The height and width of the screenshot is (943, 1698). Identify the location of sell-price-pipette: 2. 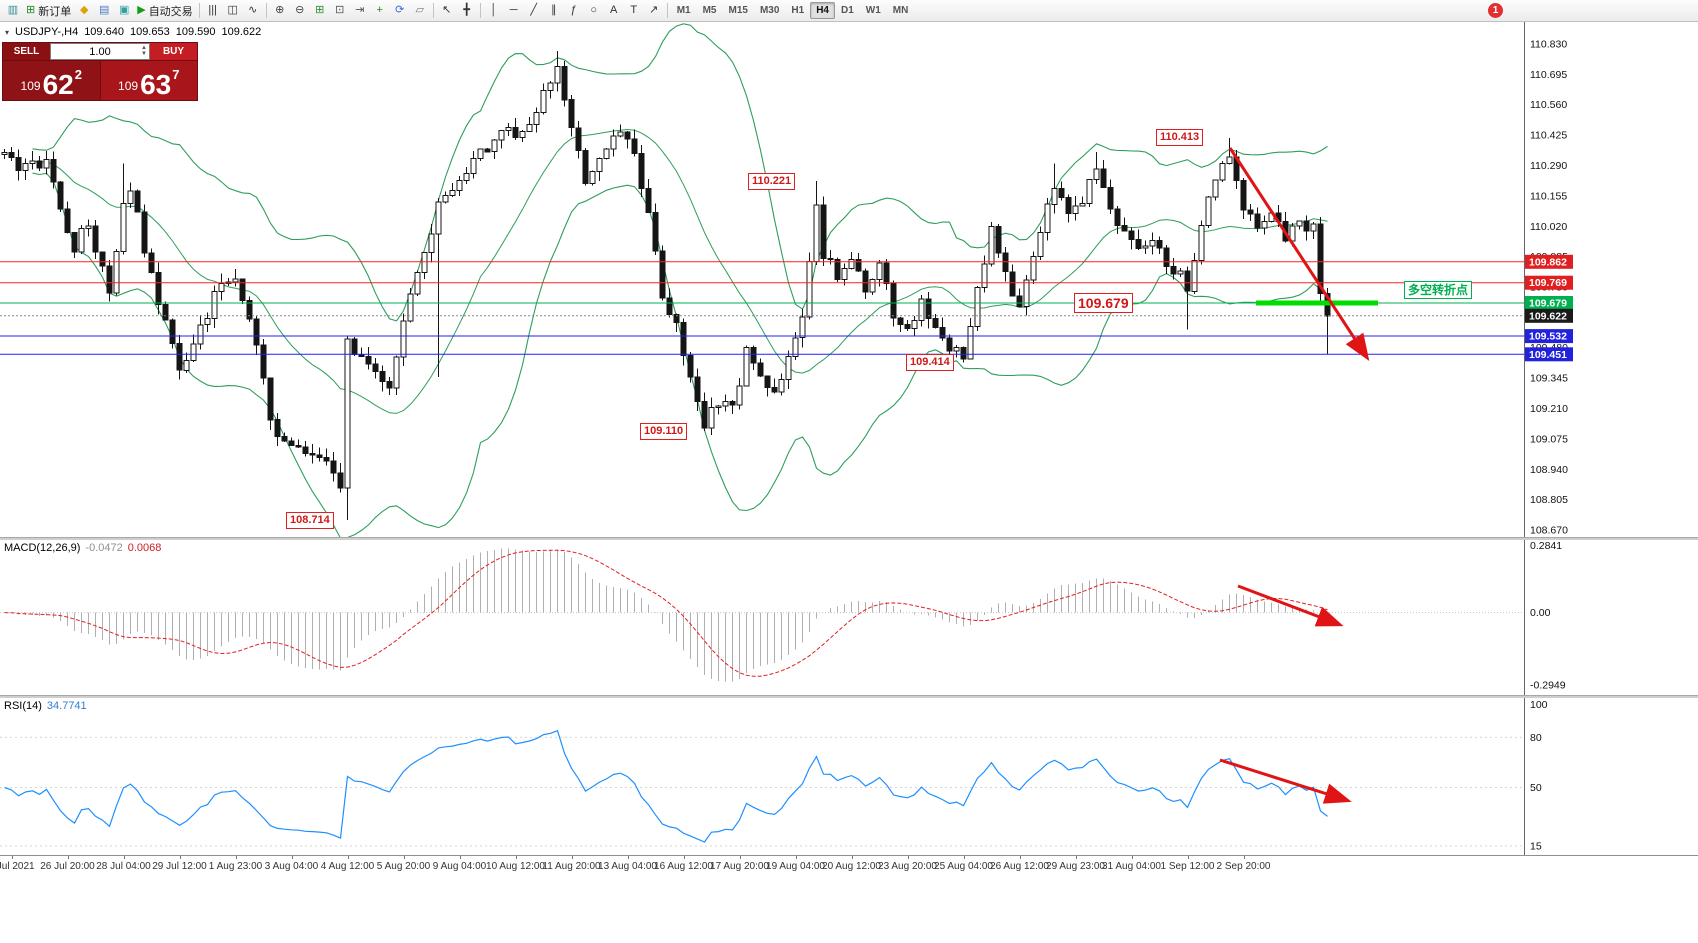
(78, 74).